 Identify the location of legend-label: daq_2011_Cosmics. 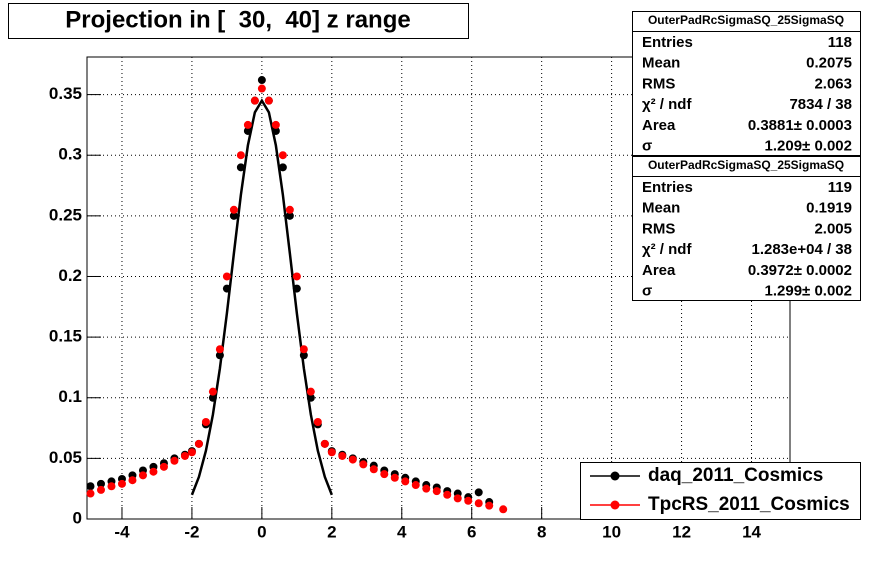
(735, 475).